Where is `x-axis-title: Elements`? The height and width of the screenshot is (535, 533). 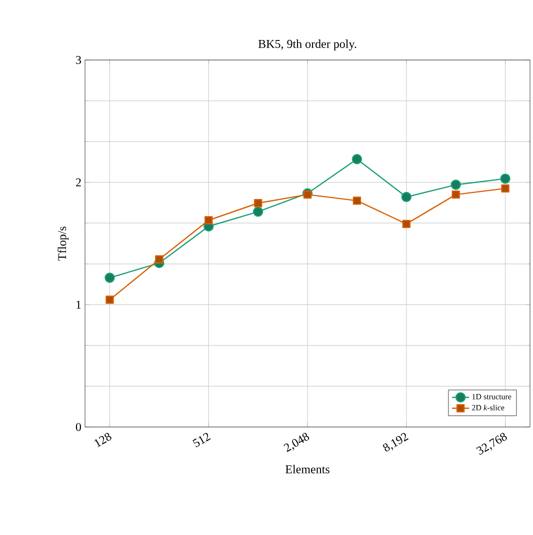
x-axis-title: Elements is located at coordinates (308, 469).